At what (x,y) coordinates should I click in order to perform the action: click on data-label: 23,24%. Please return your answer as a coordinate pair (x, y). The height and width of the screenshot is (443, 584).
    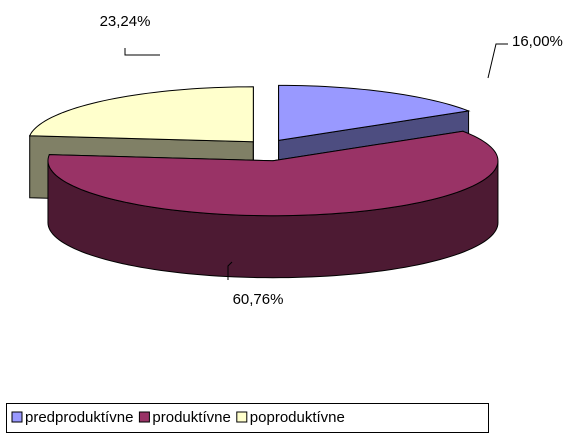
    Looking at the image, I should click on (125, 21).